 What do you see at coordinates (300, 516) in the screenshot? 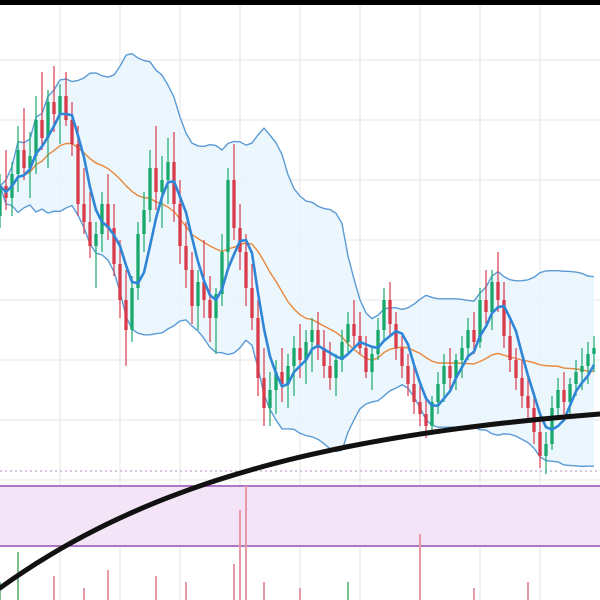
I see `support-zone` at bounding box center [300, 516].